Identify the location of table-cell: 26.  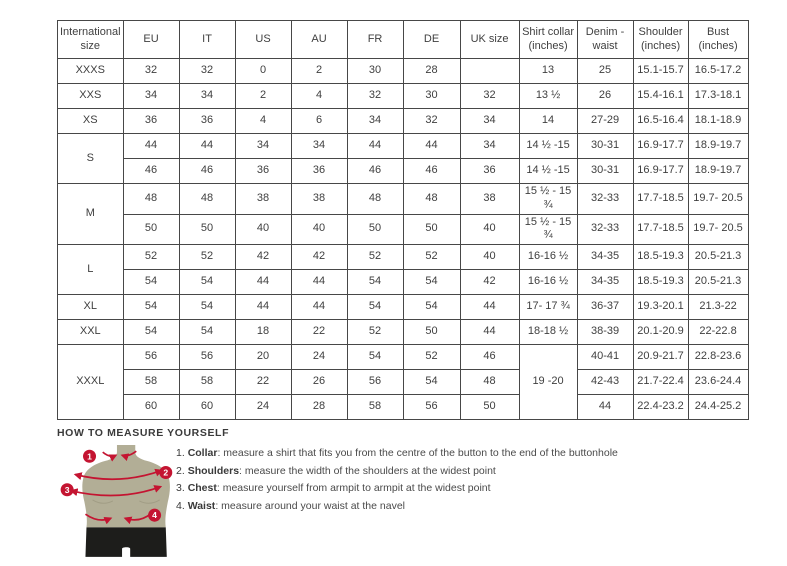
(605, 96).